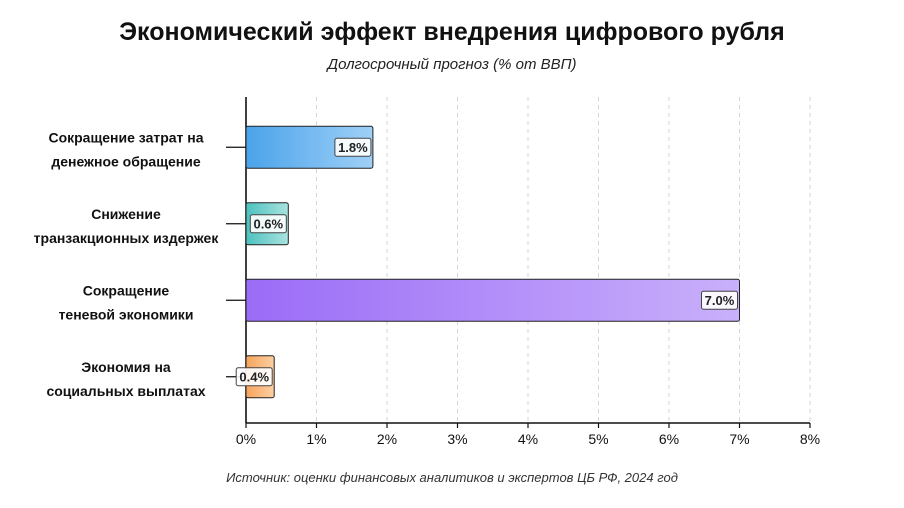 The image size is (904, 508). Describe the element at coordinates (457, 439) in the screenshot. I see `x-tick-label: 3%` at that location.